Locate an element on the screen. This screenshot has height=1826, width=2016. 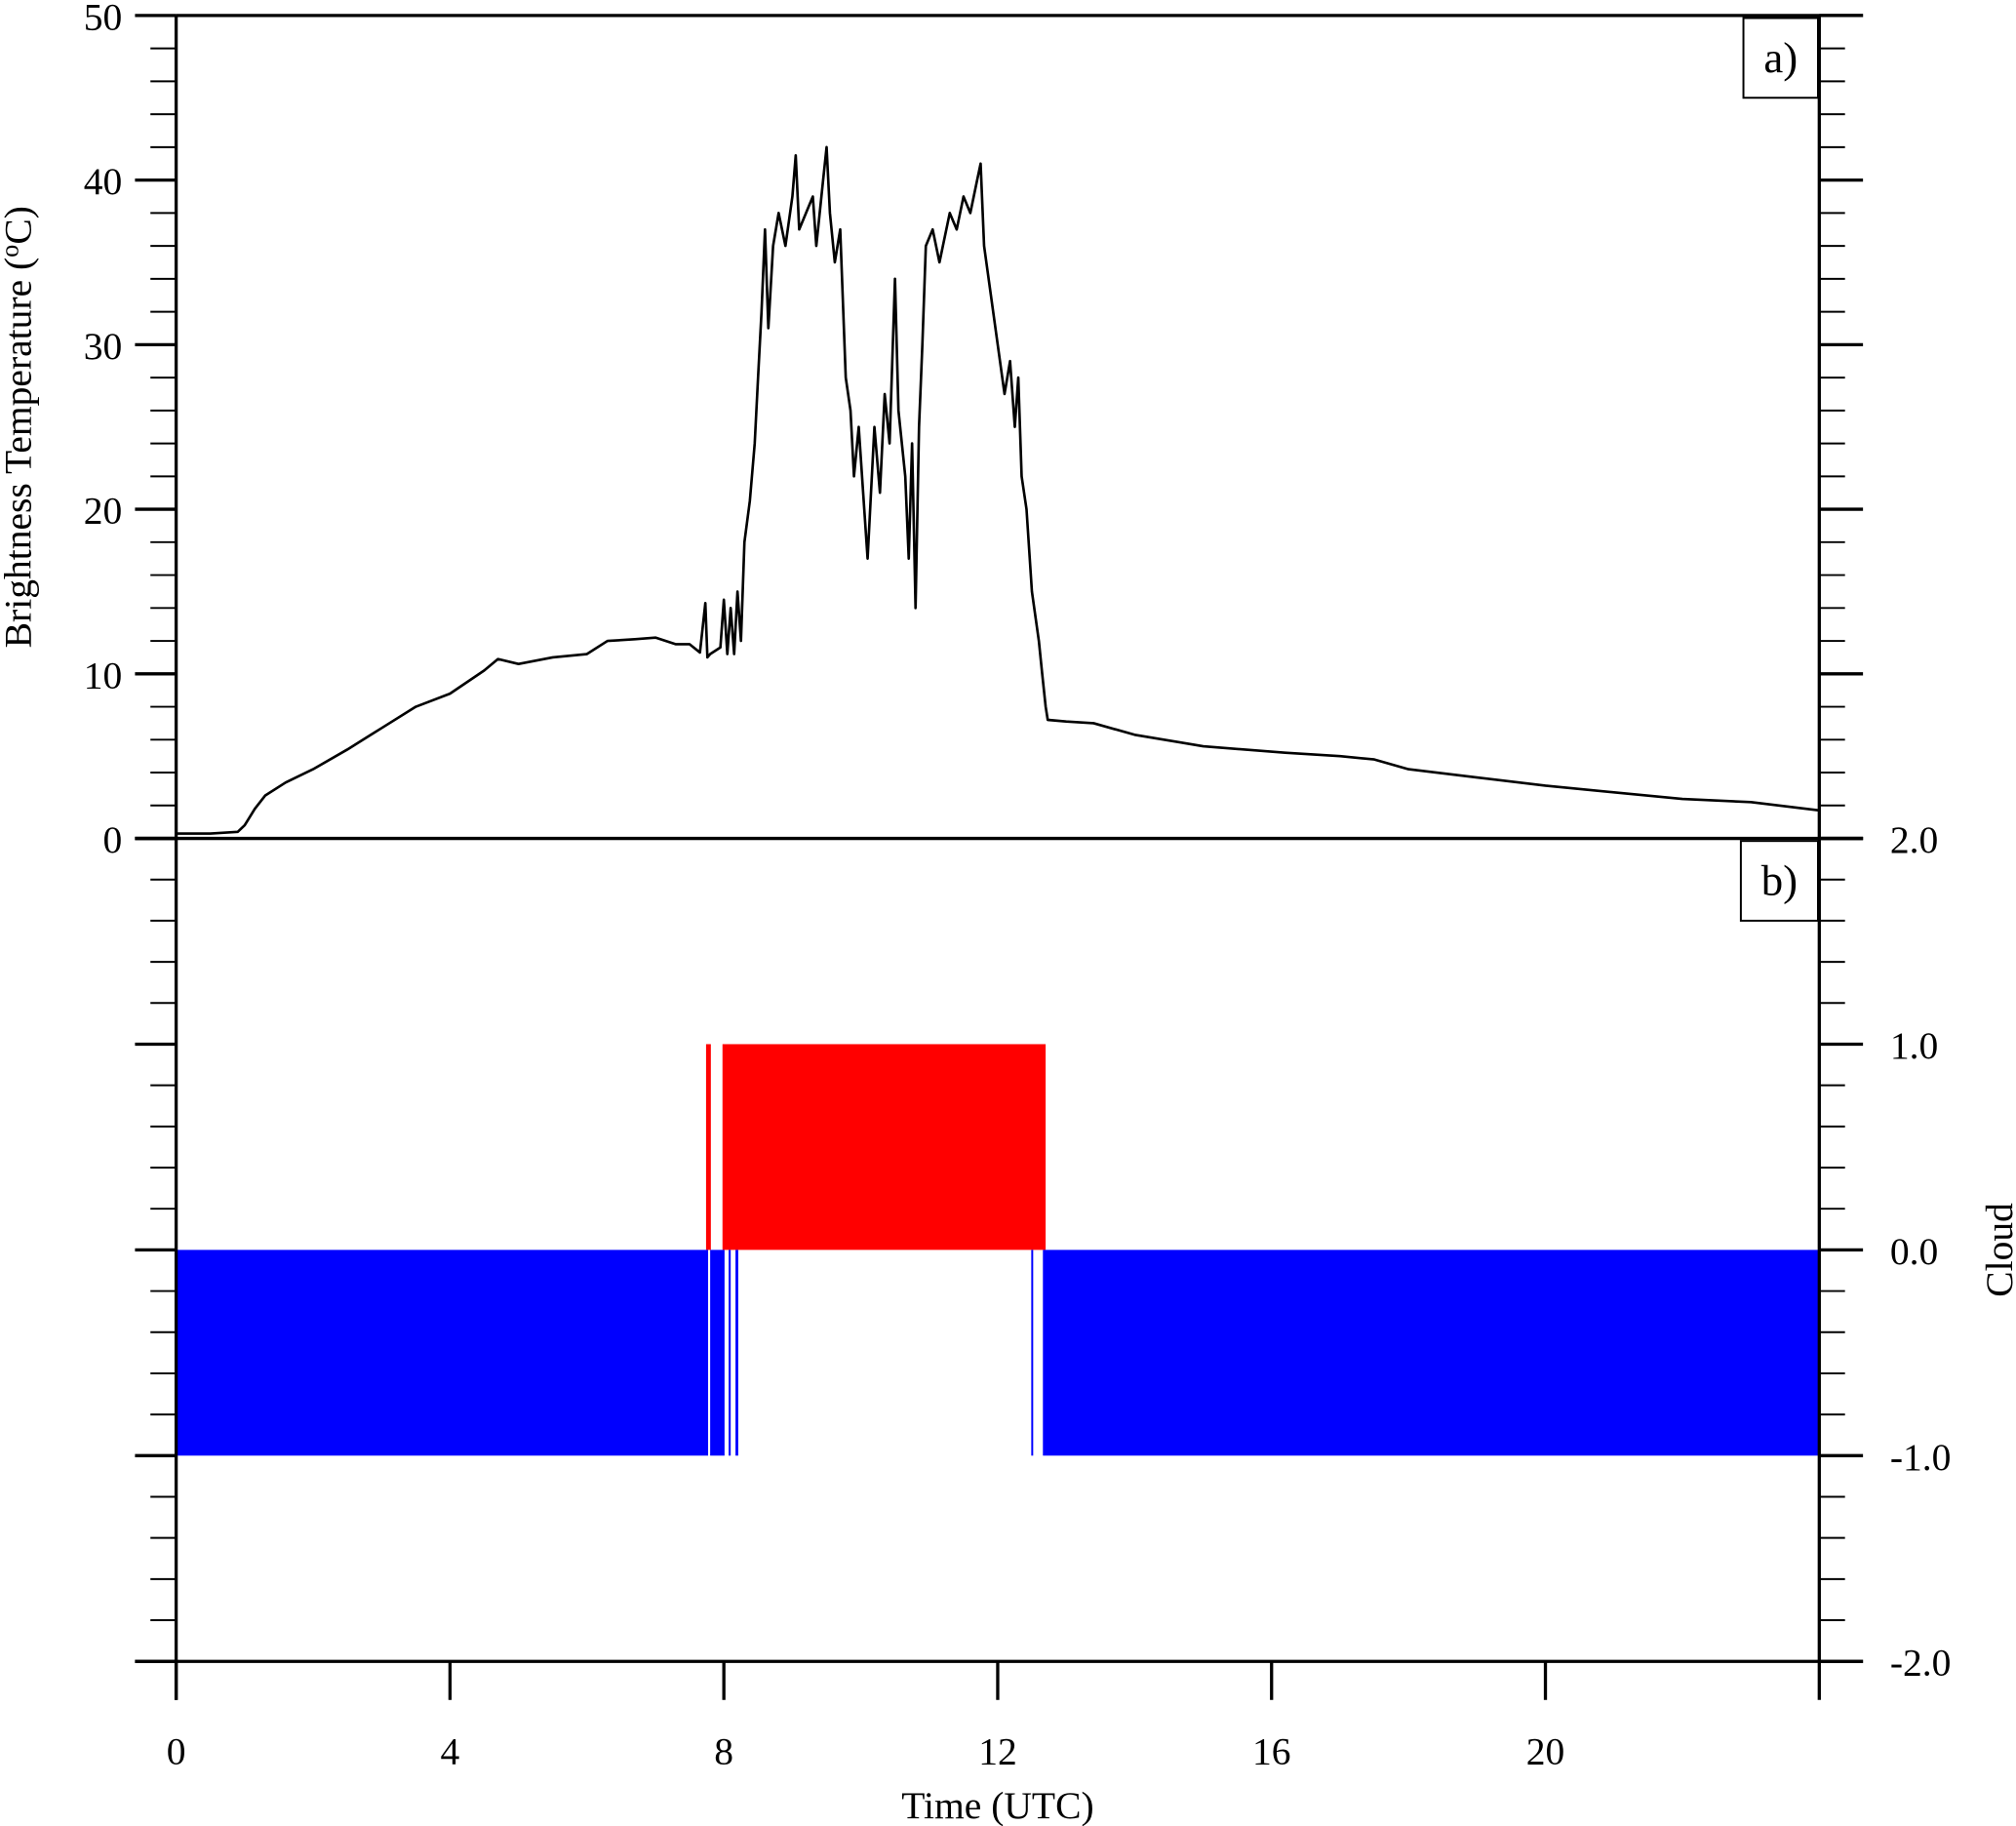
x-tick-label: 0 is located at coordinates (176, 1751).